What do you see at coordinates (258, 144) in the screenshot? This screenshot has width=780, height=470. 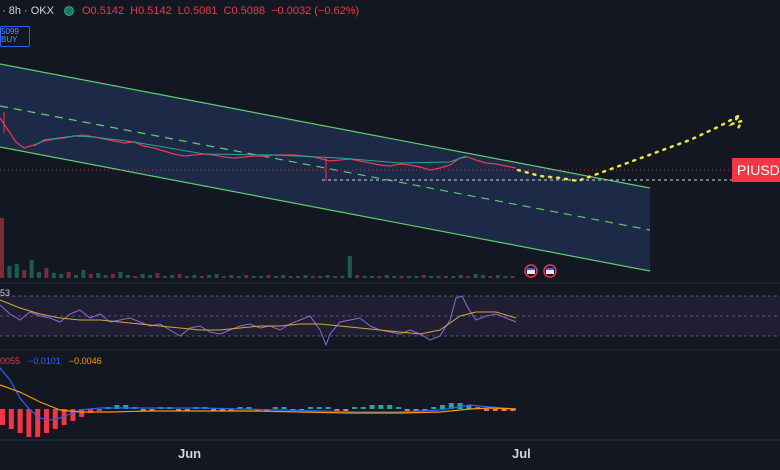 I see `price-series` at bounding box center [258, 144].